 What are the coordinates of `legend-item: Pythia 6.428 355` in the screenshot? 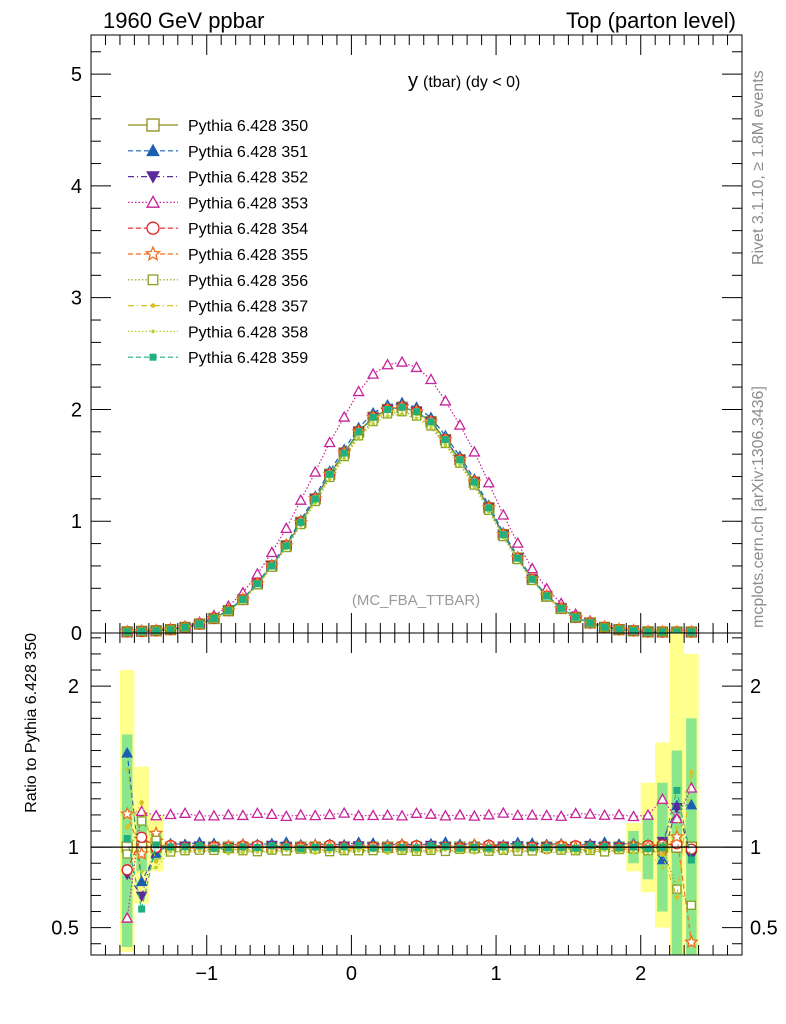 It's located at (218, 254).